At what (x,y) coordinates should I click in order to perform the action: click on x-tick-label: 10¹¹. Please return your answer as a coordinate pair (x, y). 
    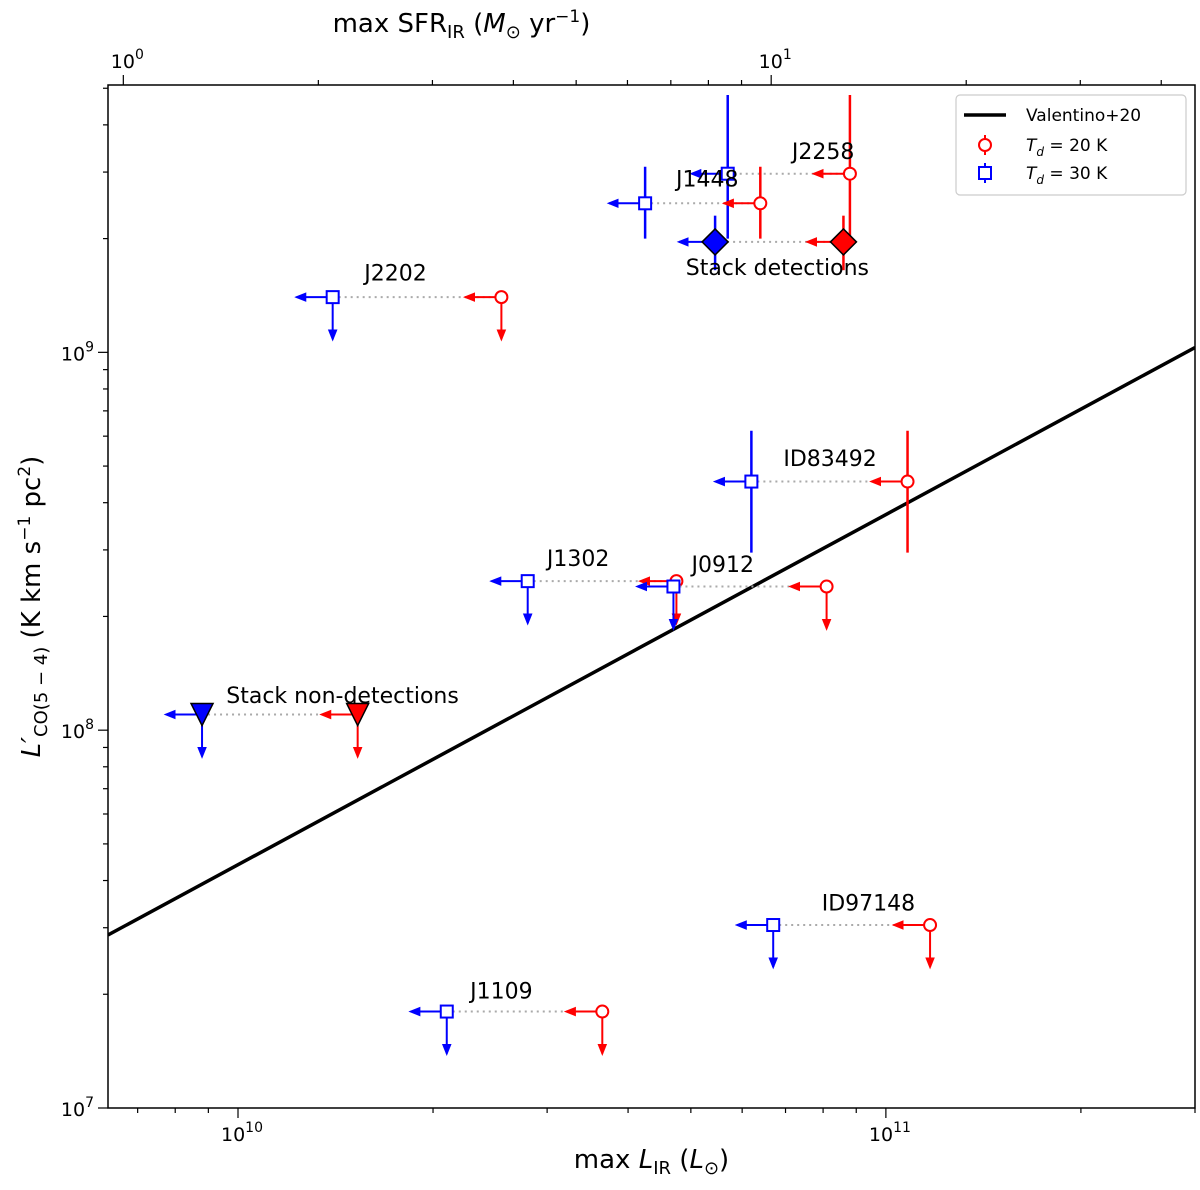
    Looking at the image, I should click on (890, 1133).